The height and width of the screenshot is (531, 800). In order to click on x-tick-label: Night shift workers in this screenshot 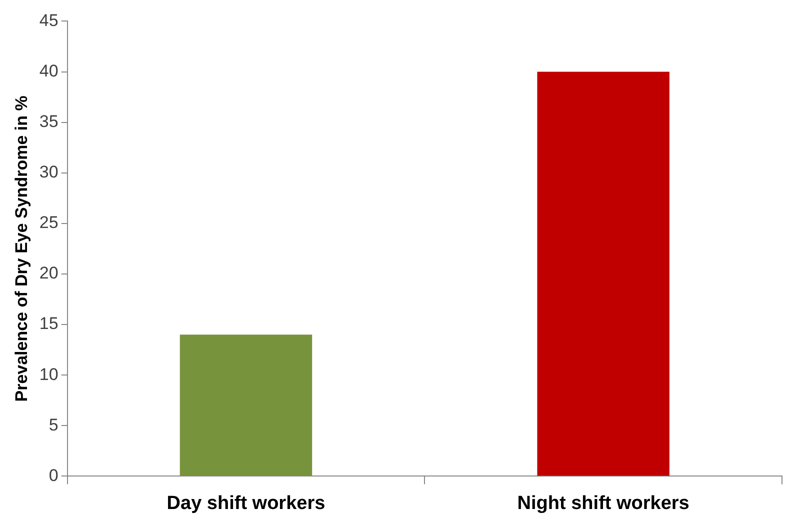, I will do `click(603, 503)`.